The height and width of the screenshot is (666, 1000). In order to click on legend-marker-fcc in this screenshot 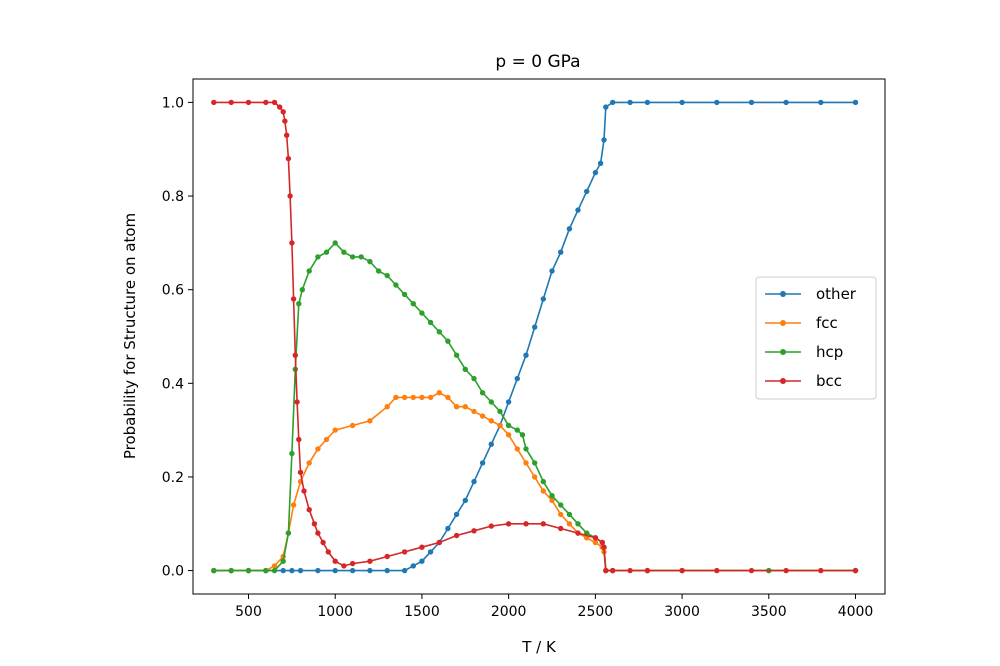, I will do `click(783, 323)`.